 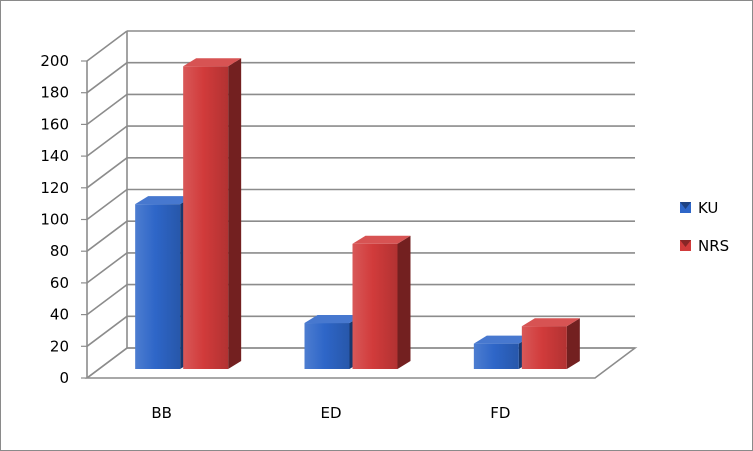 I want to click on bar-top-NRS-FD, so click(x=550, y=322).